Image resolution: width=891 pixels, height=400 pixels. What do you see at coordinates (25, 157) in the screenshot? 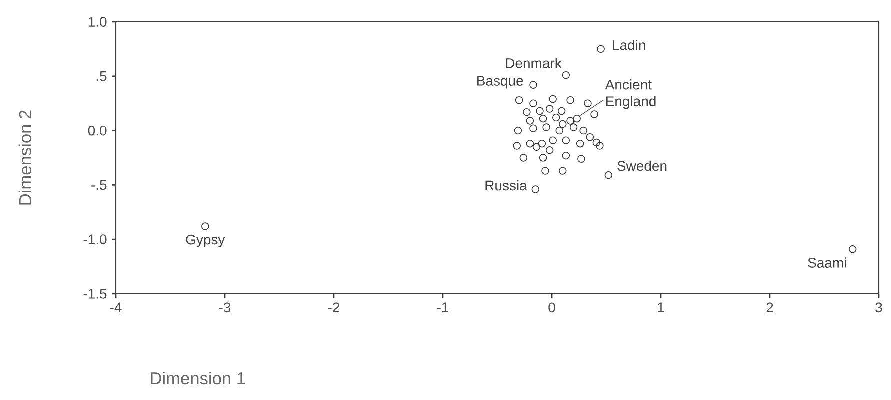
I see `y-axis-title: Dimension 2` at bounding box center [25, 157].